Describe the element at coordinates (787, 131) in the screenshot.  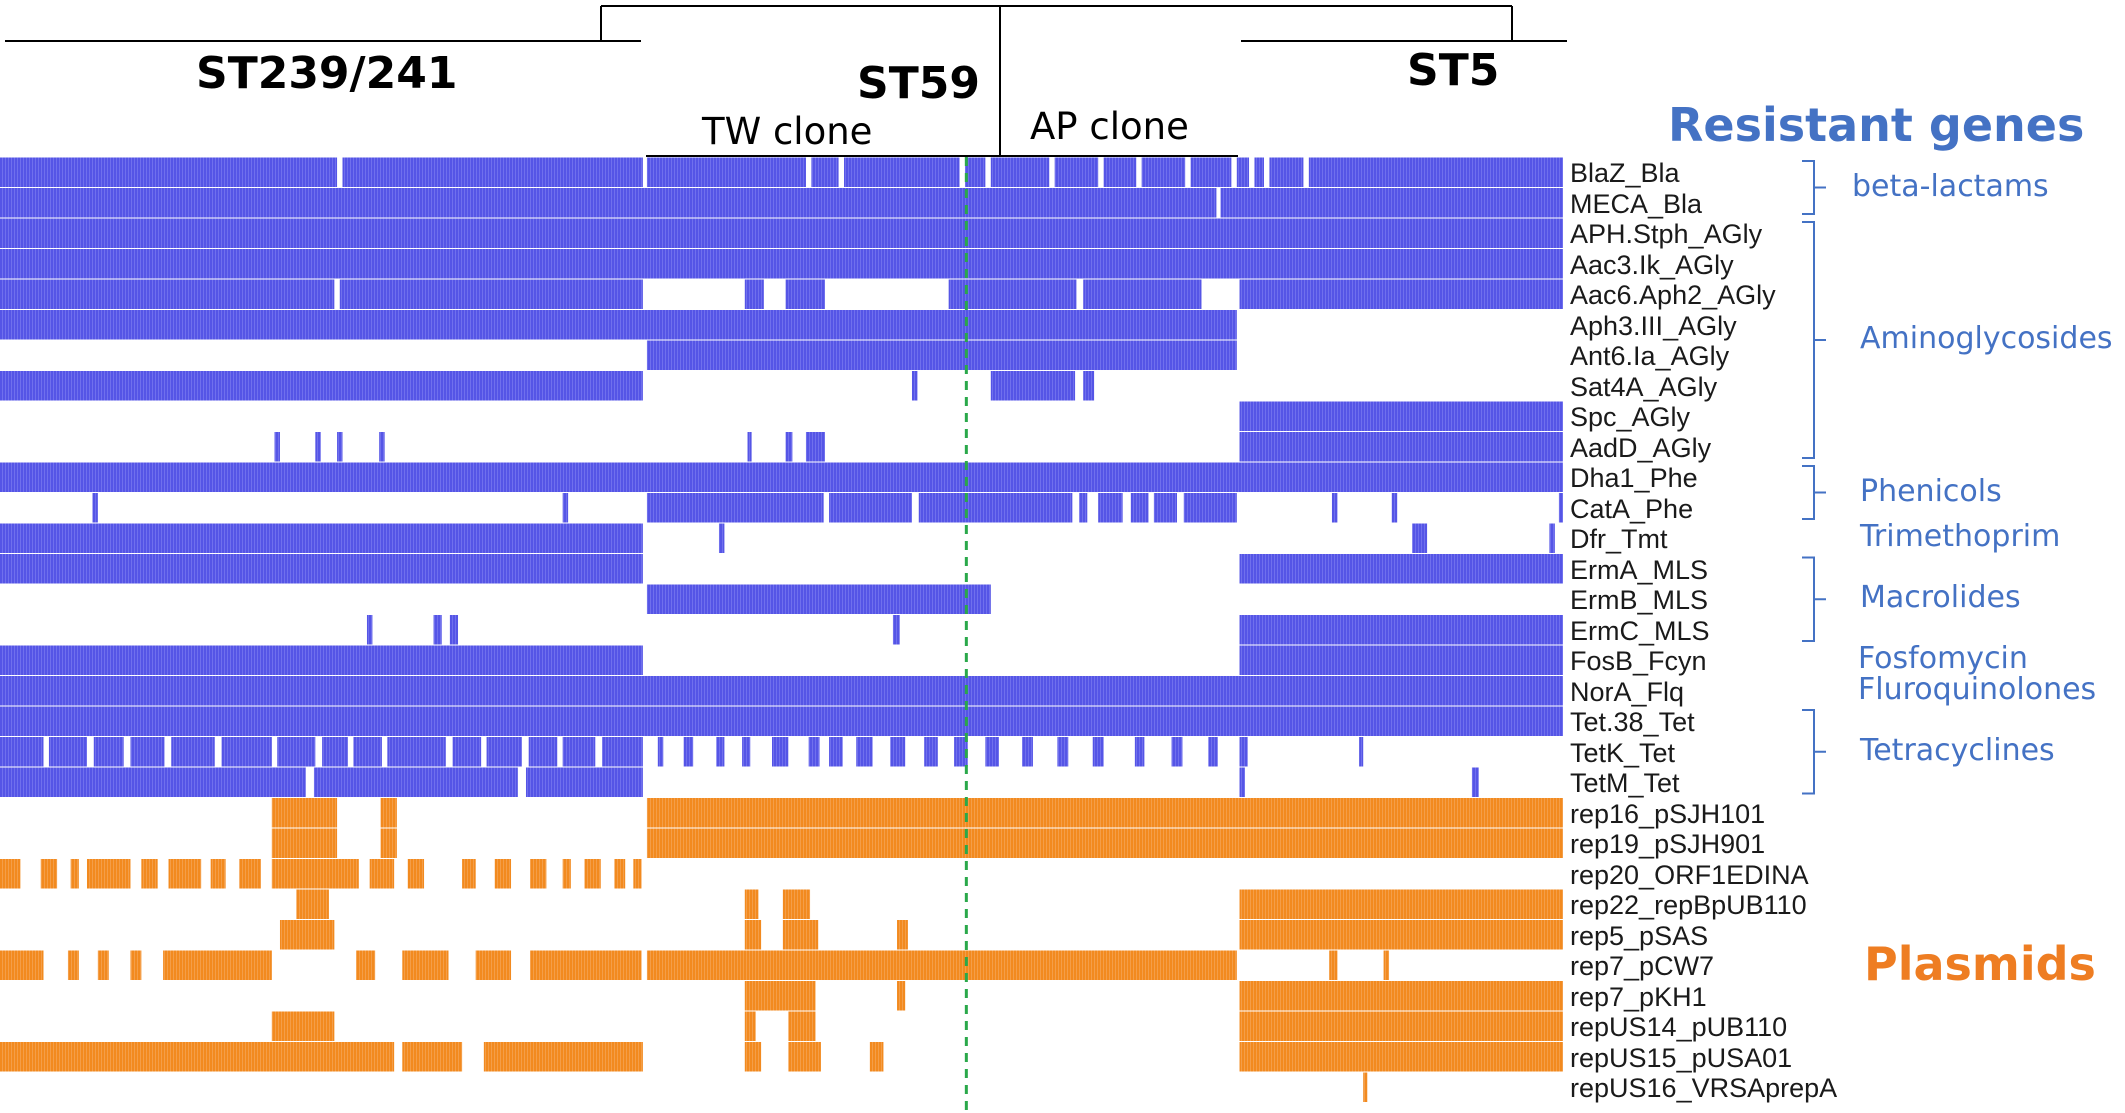
I see `clone-label-tw: TW clone` at that location.